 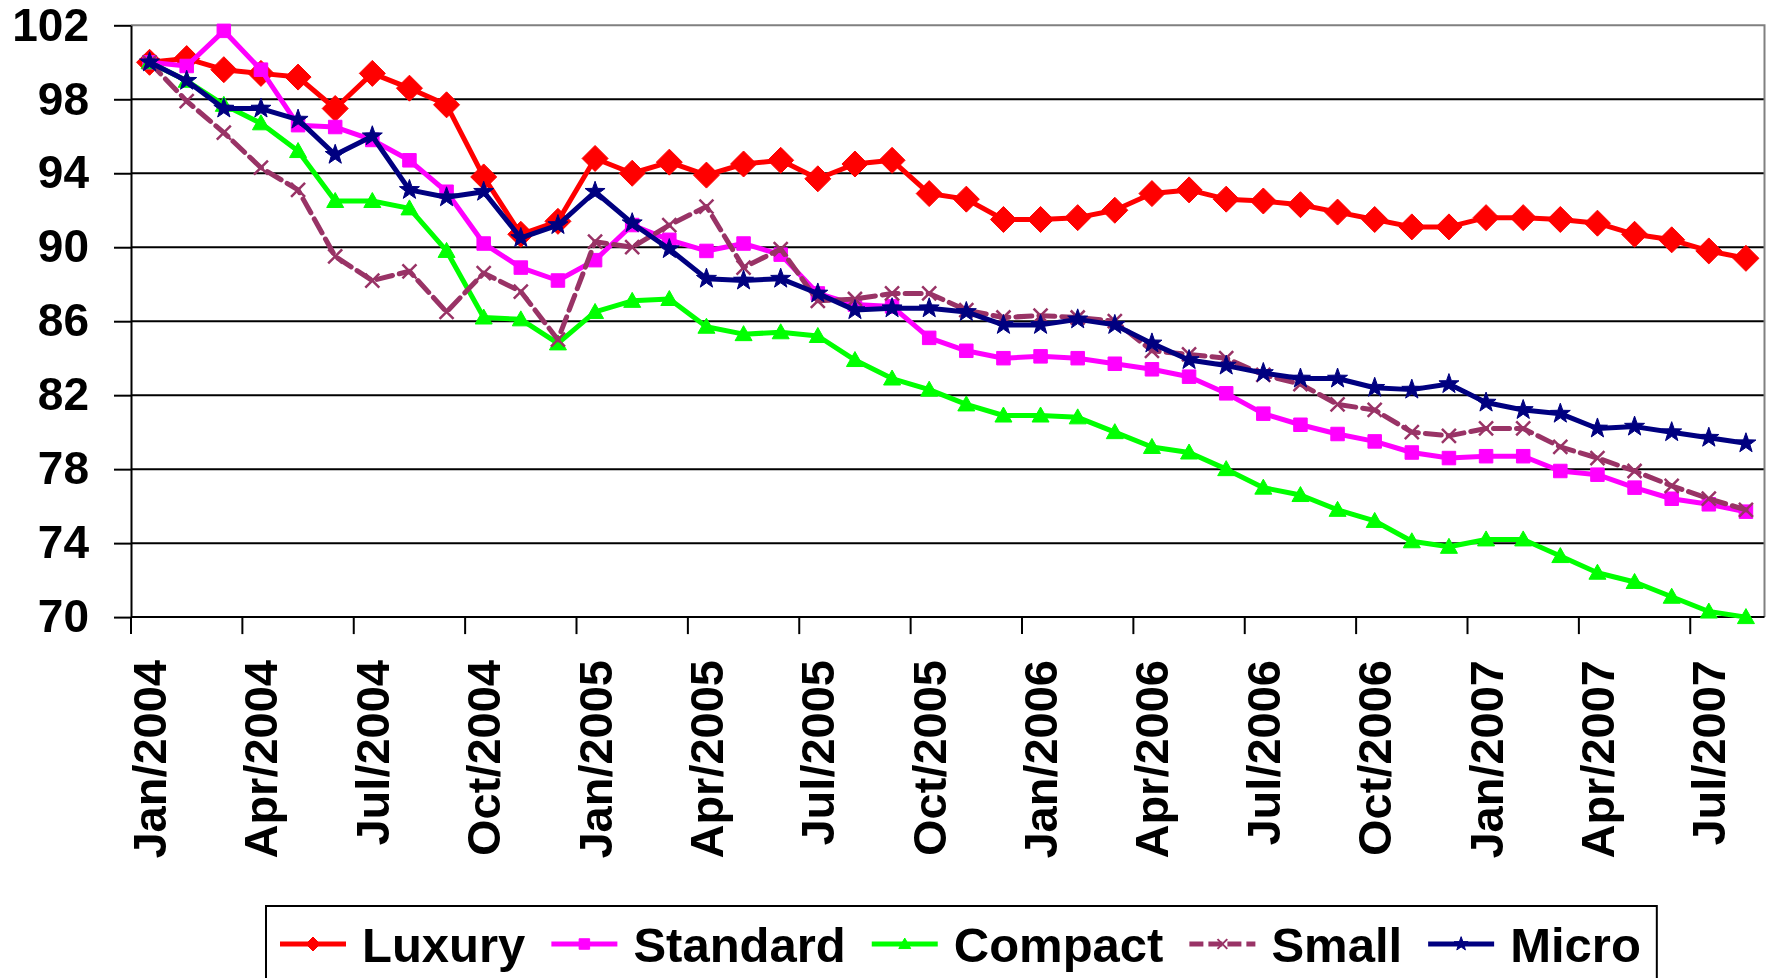 I want to click on x-tick-label: Jul/2004, so click(x=372, y=753).